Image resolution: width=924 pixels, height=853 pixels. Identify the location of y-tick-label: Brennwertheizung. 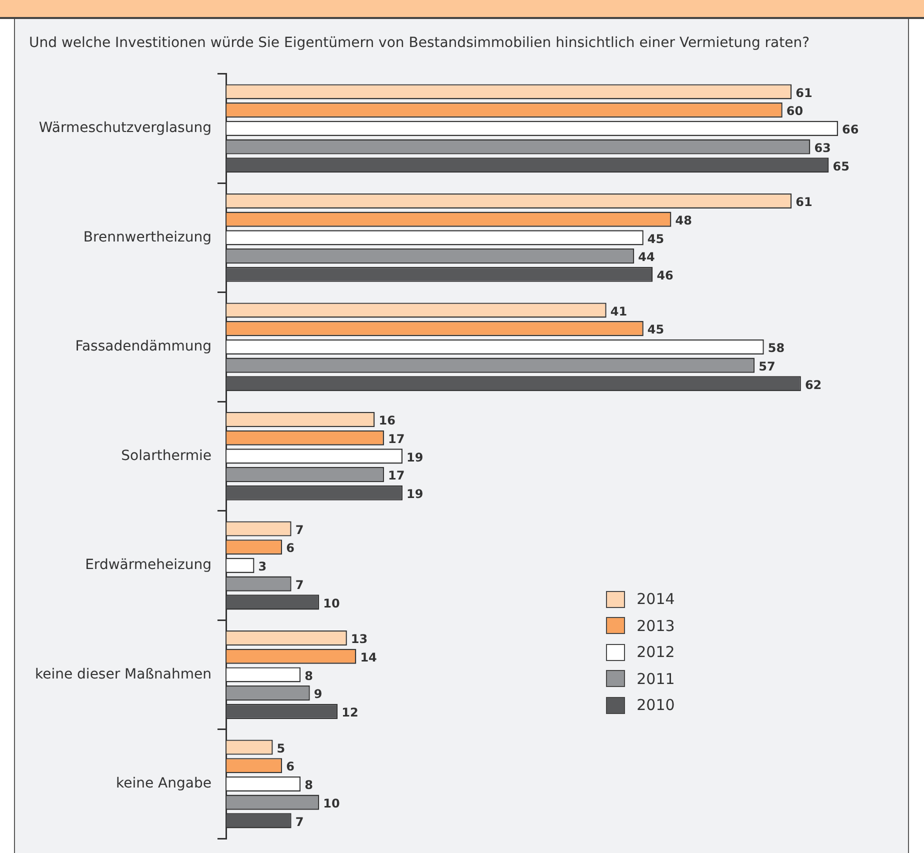
(147, 237).